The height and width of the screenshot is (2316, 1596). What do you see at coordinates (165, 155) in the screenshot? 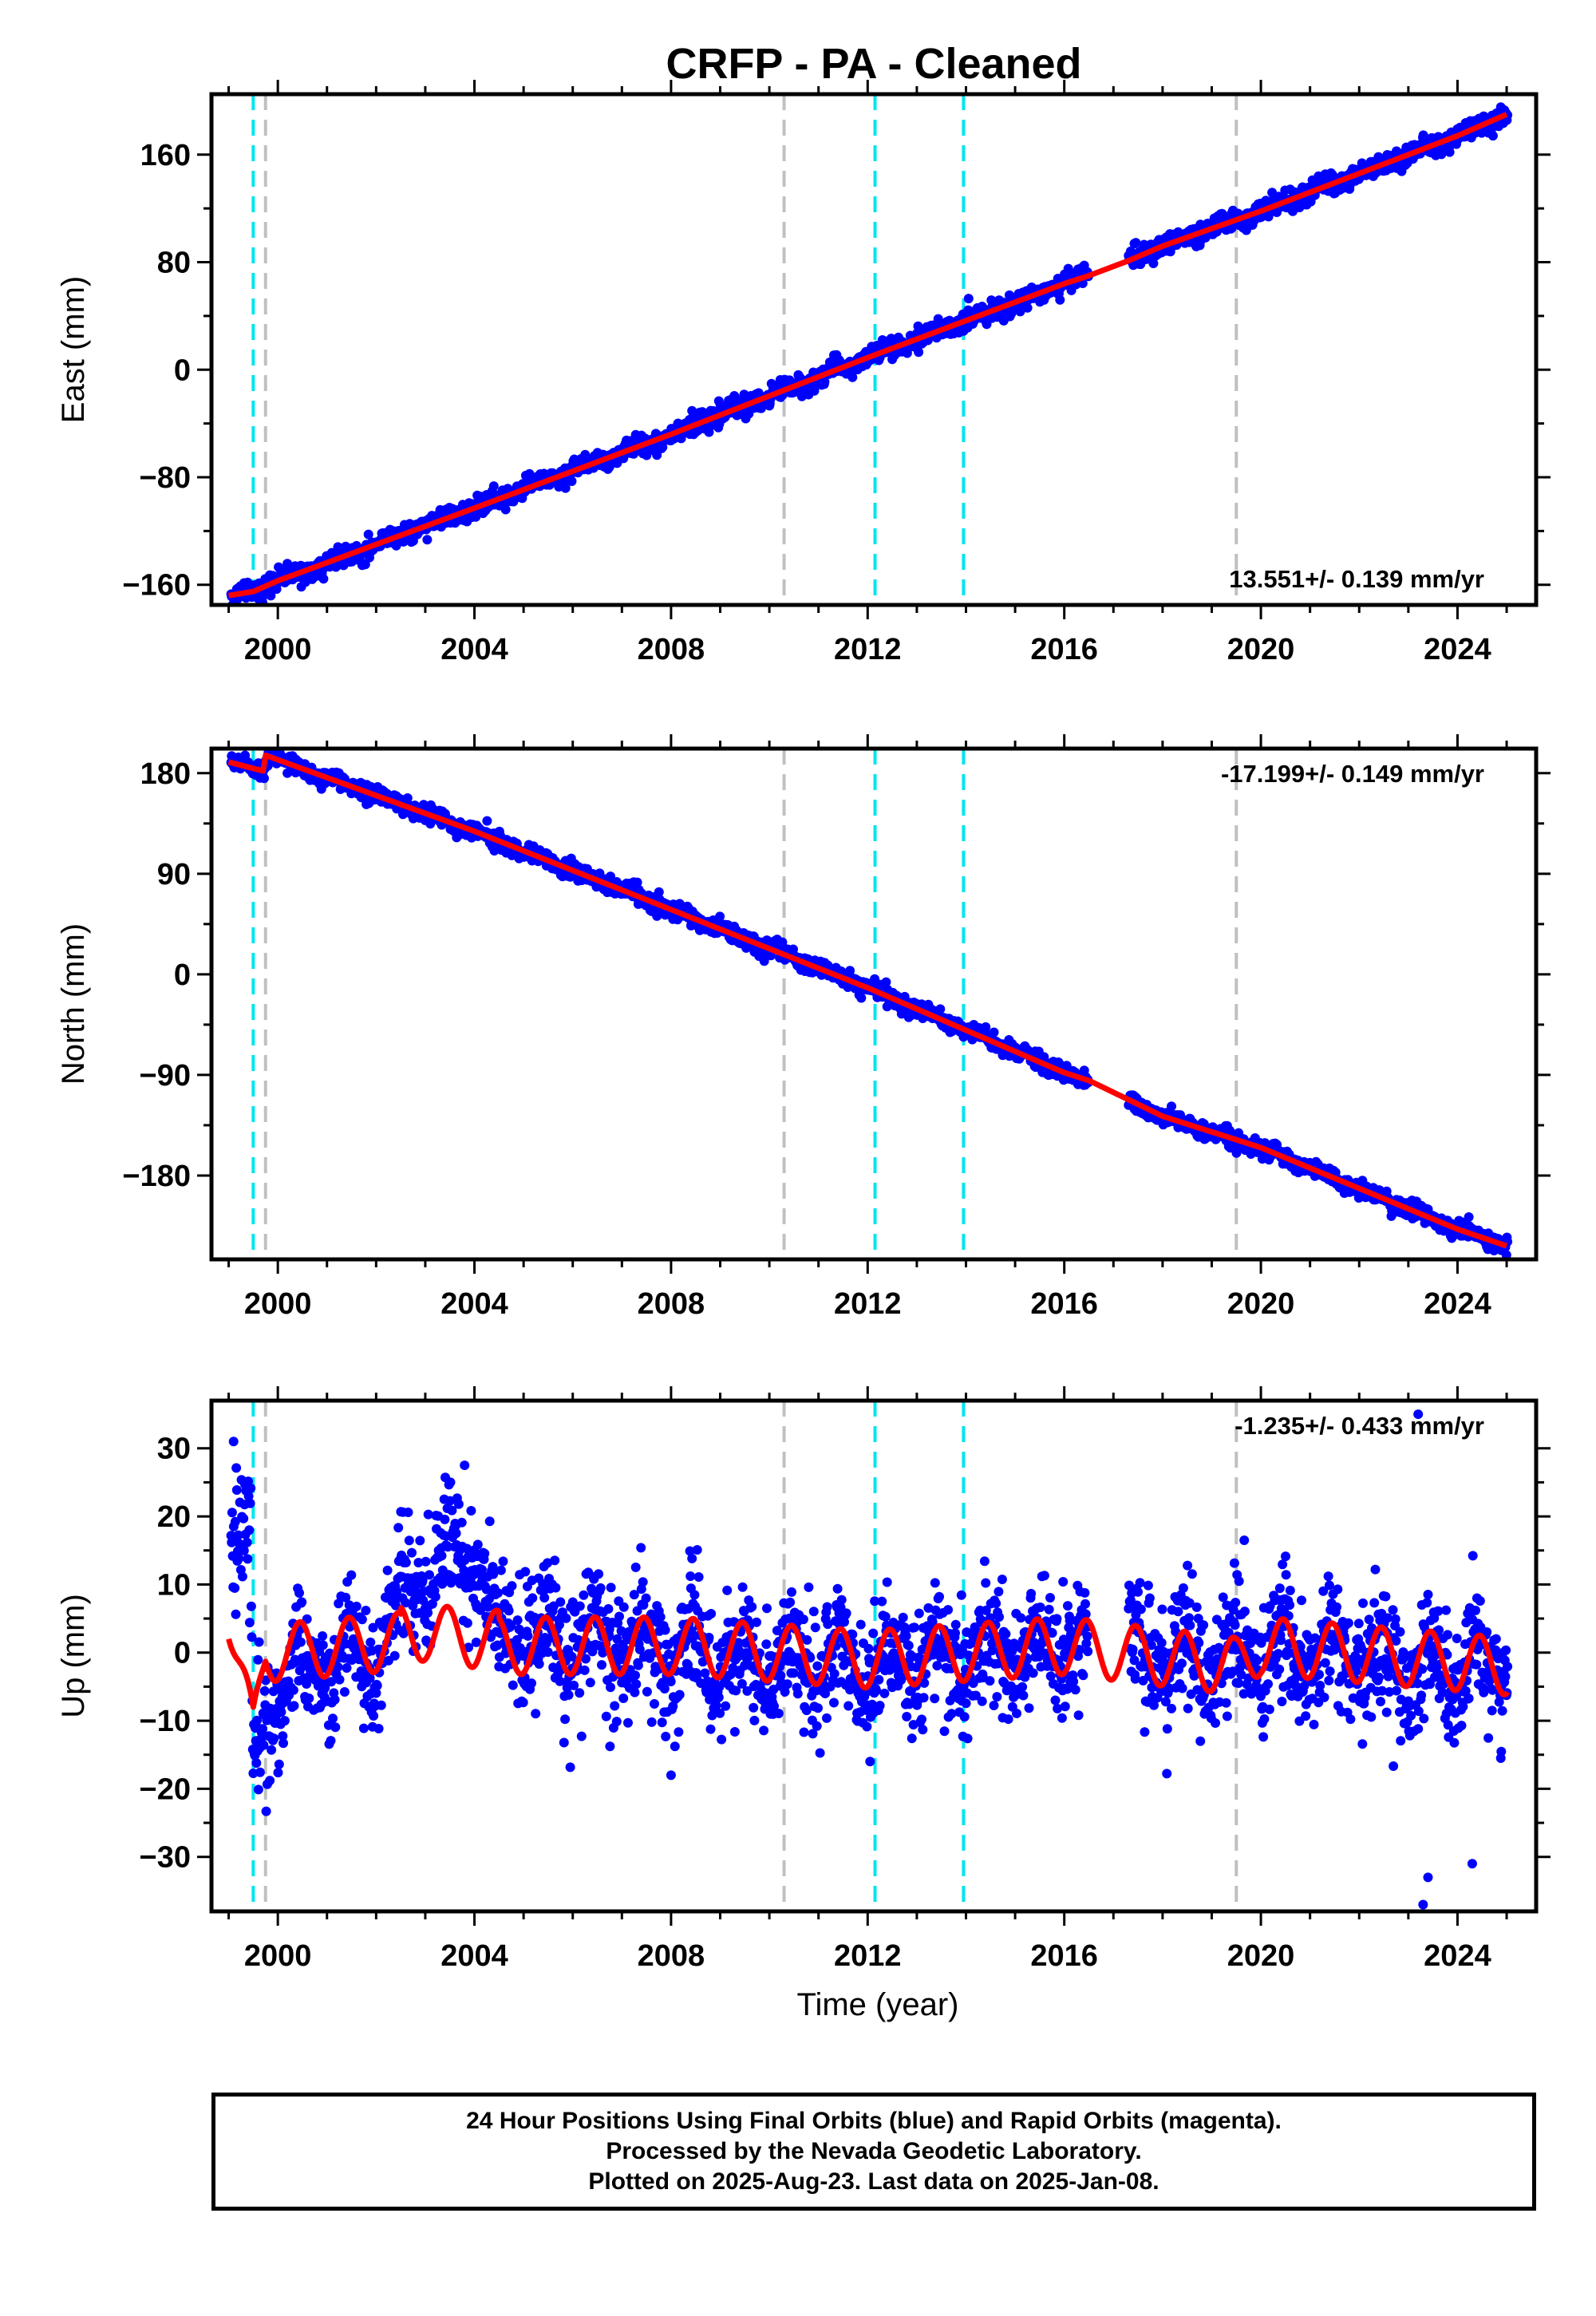
I see `y-tick-label: 160` at bounding box center [165, 155].